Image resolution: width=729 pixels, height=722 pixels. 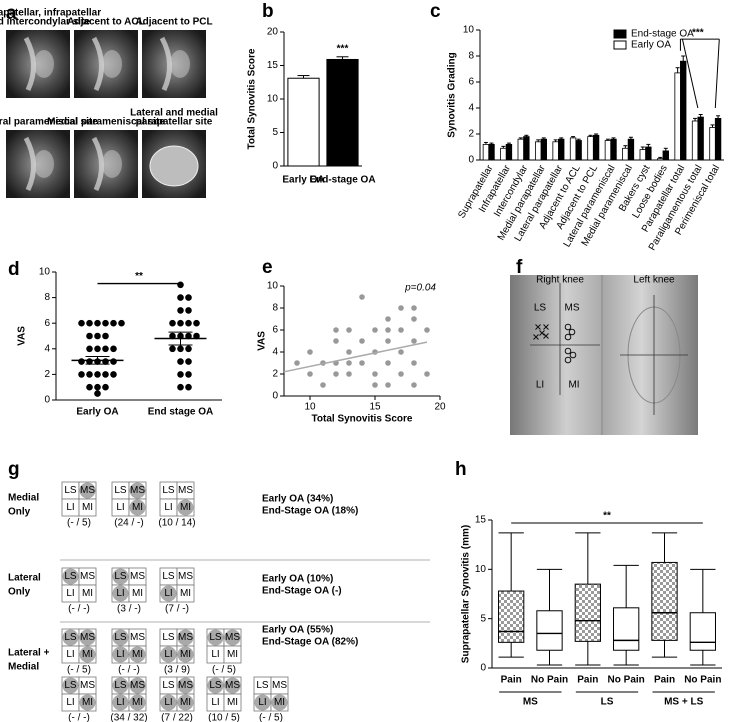 What do you see at coordinates (519, 267) in the screenshot?
I see `panel-label: f` at bounding box center [519, 267].